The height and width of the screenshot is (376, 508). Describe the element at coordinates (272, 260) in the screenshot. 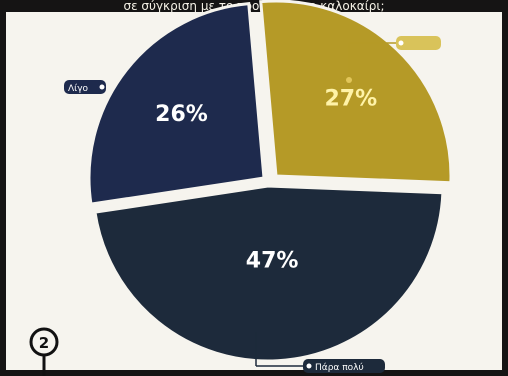

I see `pie-slice-value-2: 47%` at that location.